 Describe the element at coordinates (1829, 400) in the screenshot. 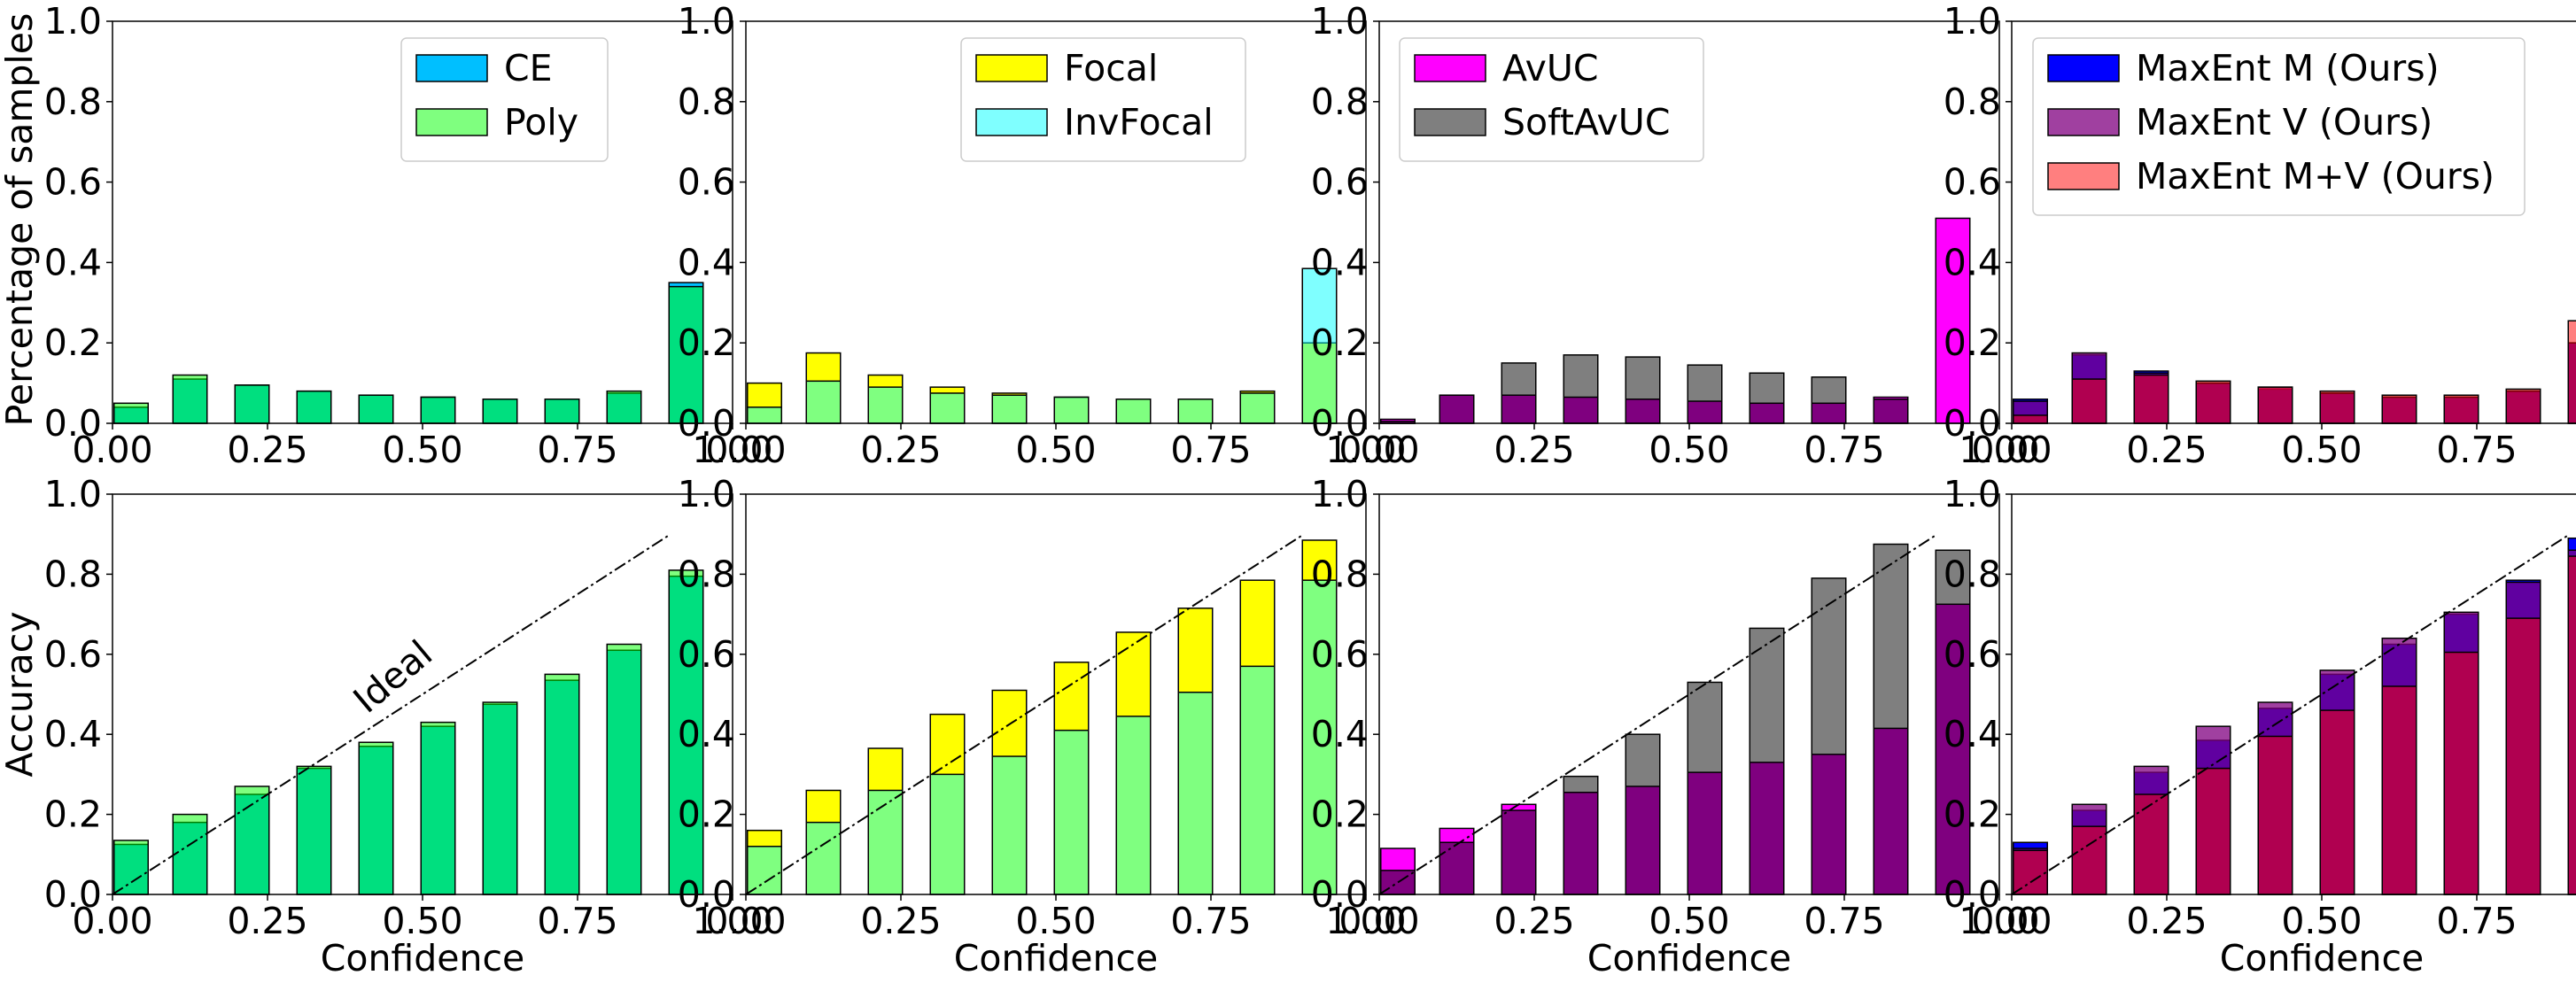

I see `bar-top-3-series1-bin7` at that location.